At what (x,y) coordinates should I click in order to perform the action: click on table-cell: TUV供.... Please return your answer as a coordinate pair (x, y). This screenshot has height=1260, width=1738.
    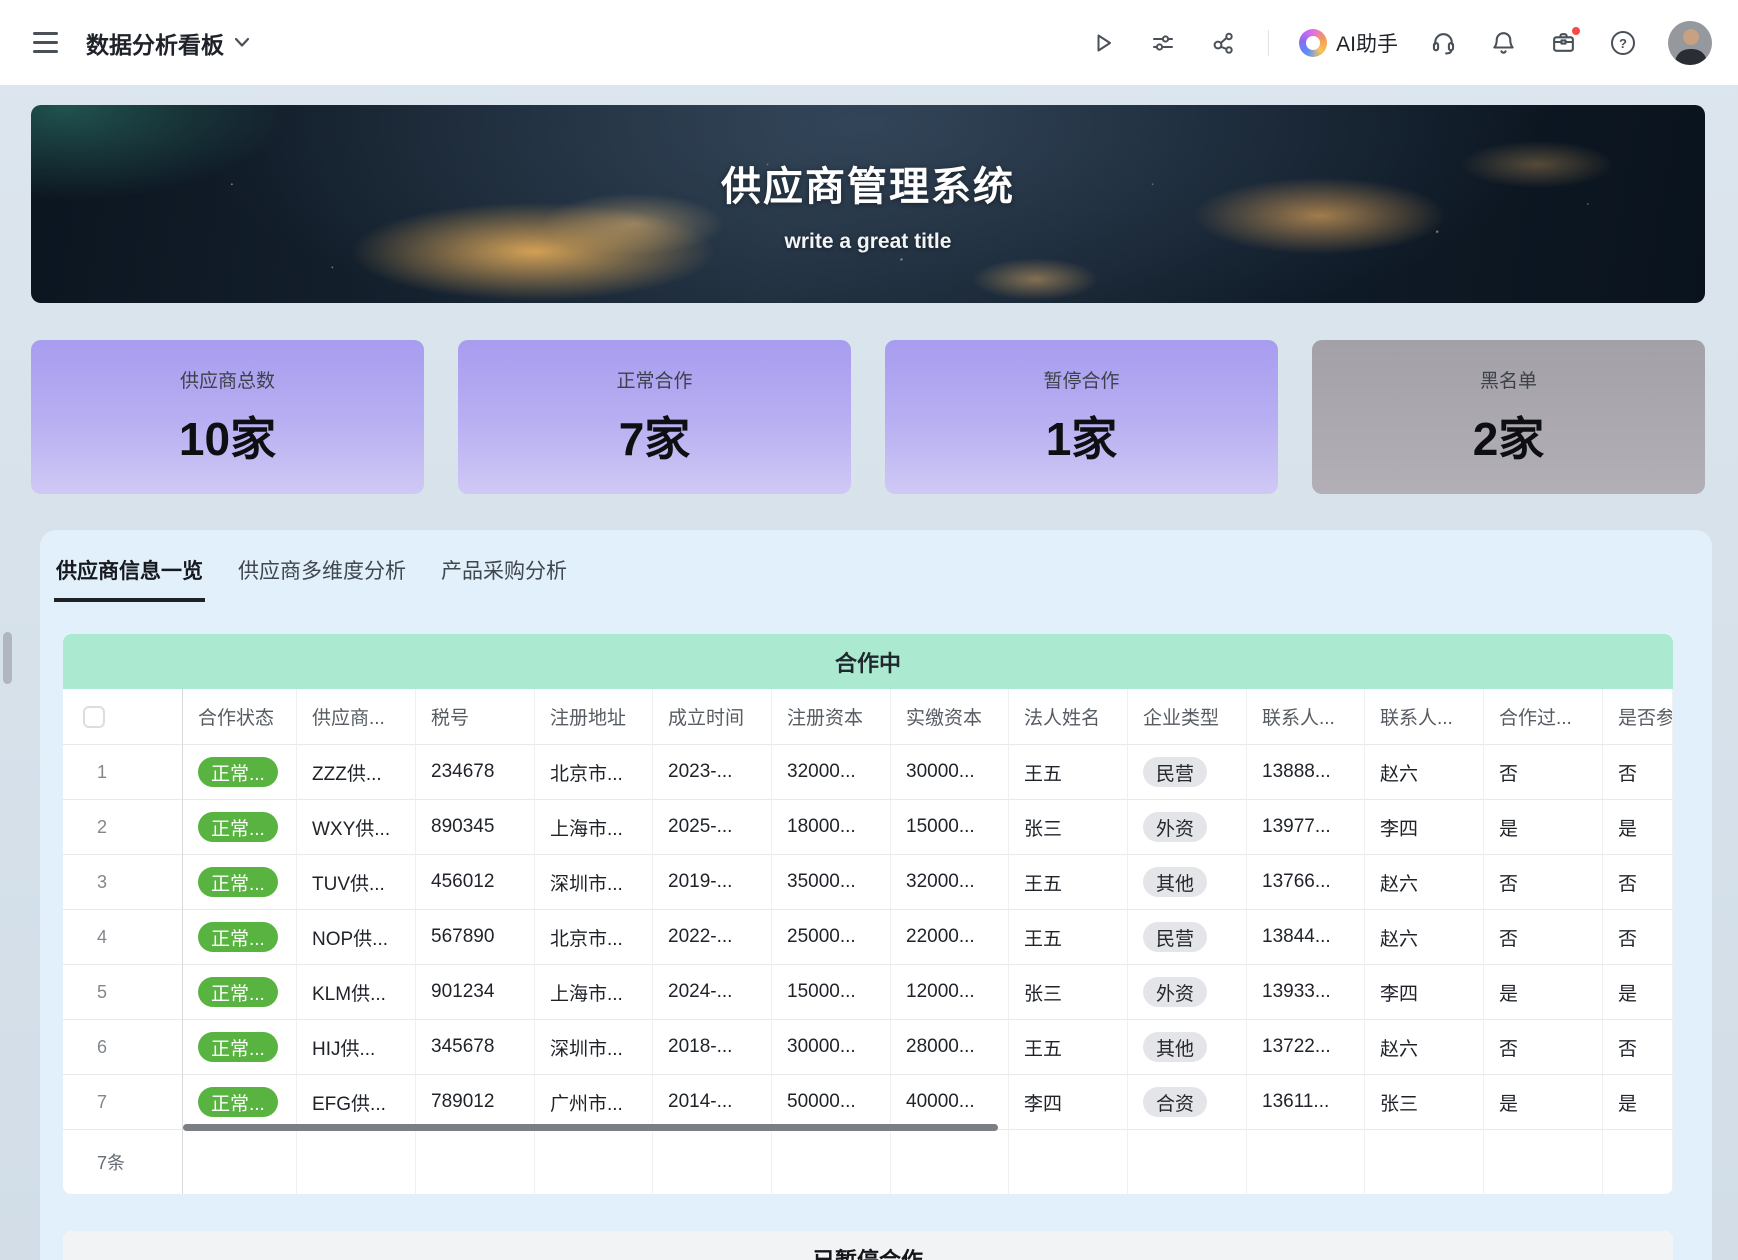
    Looking at the image, I should click on (356, 882).